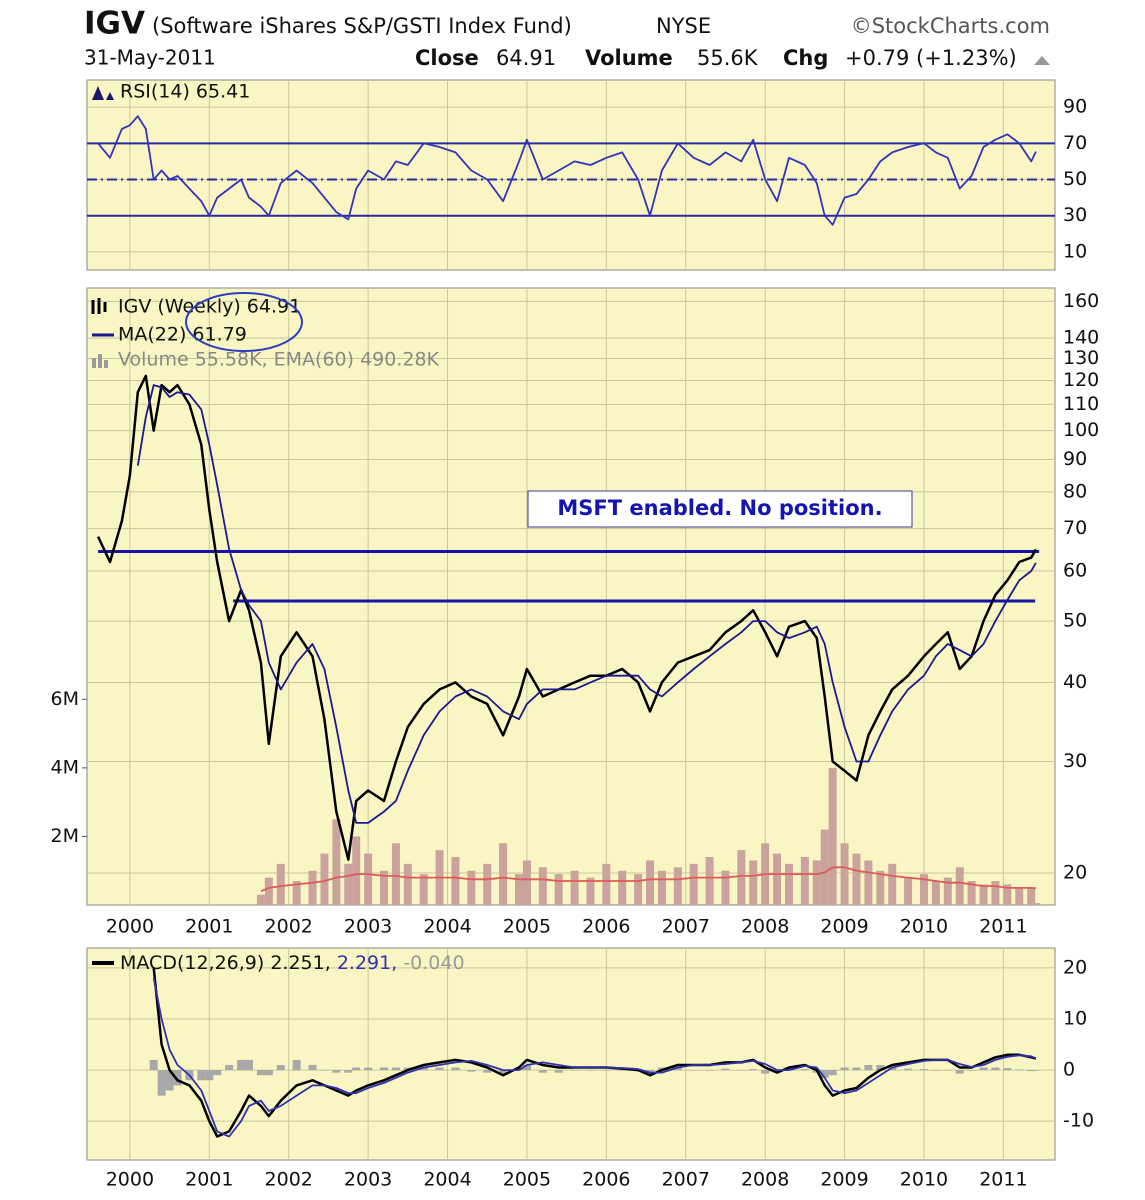 This screenshot has height=1200, width=1145. What do you see at coordinates (1075, 143) in the screenshot?
I see `y-tick-label: 70` at bounding box center [1075, 143].